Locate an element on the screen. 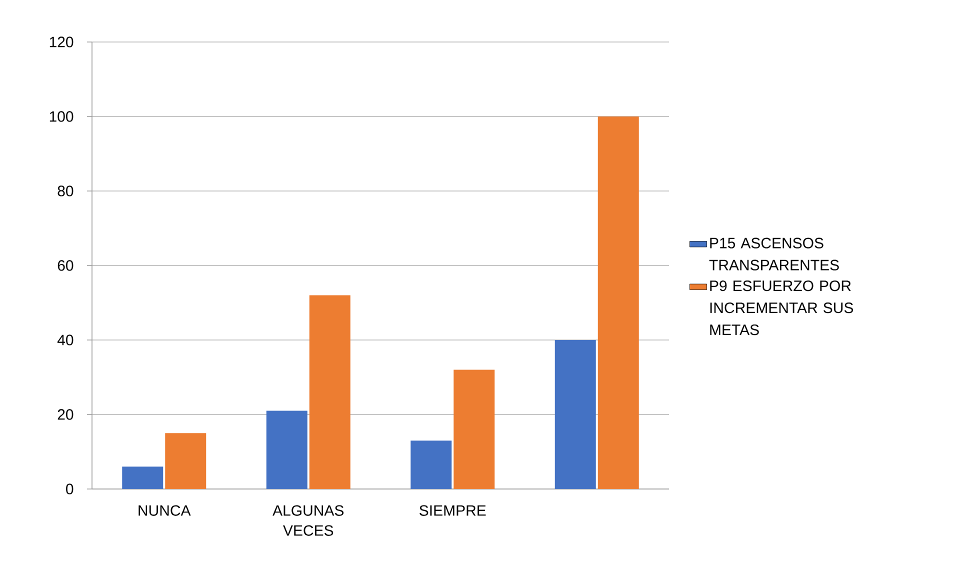 This screenshot has height=581, width=955. y-tick-label: 80 is located at coordinates (66, 191).